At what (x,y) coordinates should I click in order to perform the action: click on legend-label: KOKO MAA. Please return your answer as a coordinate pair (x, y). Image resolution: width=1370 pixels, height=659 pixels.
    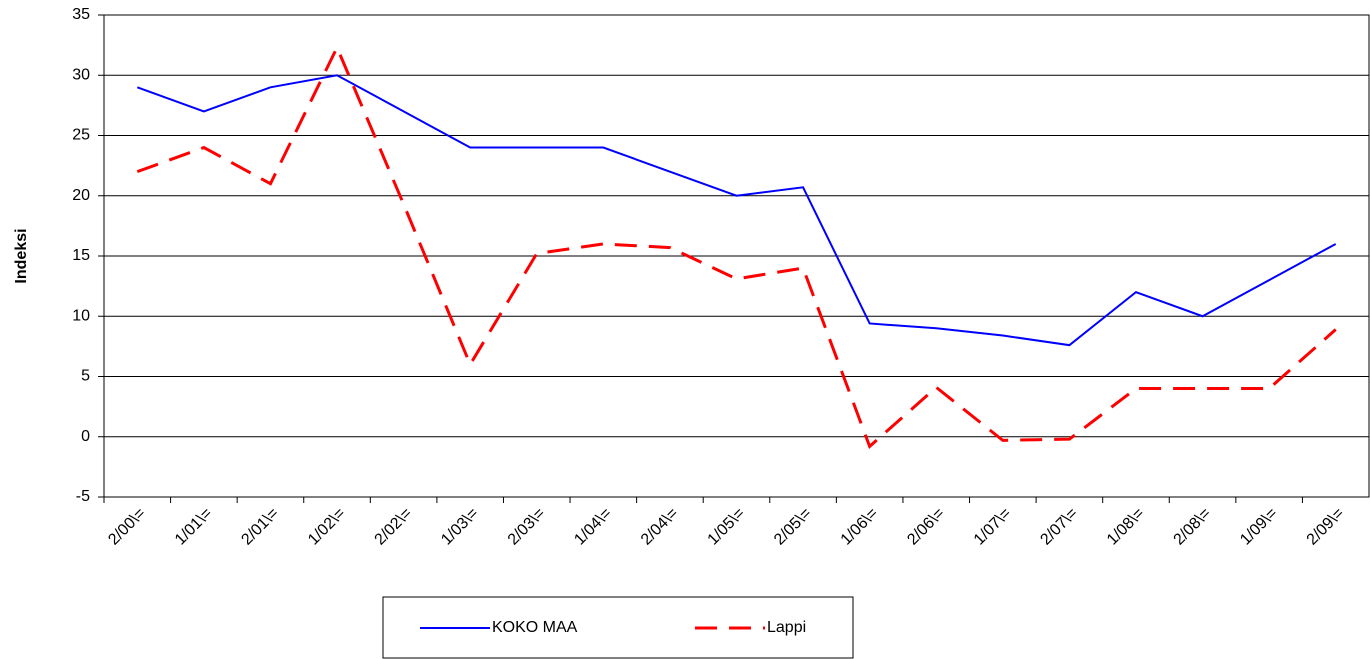
    Looking at the image, I should click on (535, 627).